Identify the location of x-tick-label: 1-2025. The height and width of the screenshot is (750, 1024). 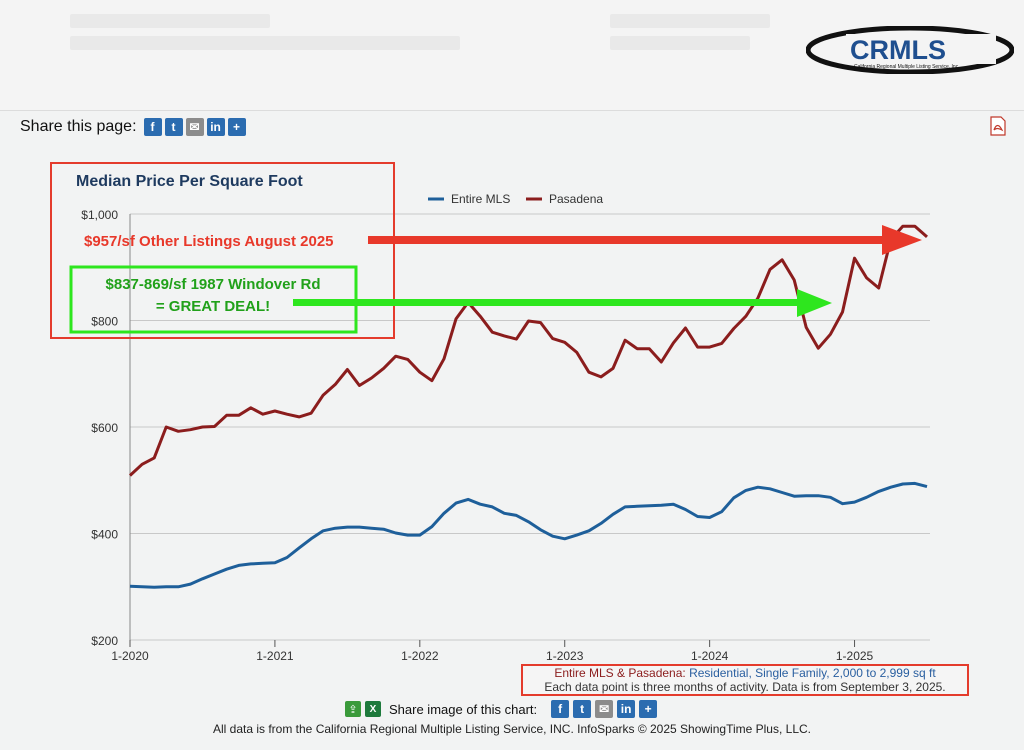
(855, 656).